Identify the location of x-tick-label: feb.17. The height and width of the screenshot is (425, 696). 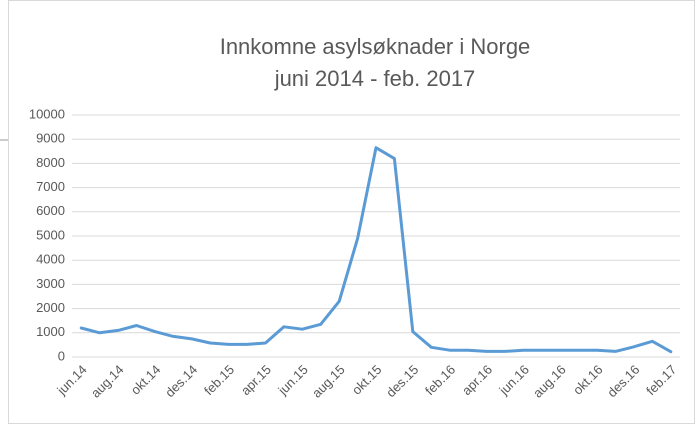
(661, 380).